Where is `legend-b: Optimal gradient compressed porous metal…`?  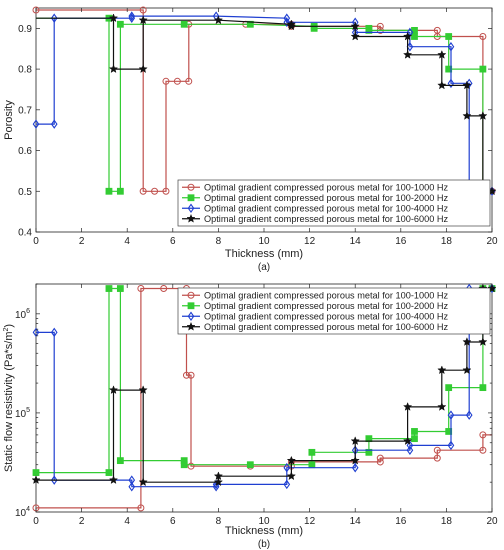 legend-b: Optimal gradient compressed porous metal… is located at coordinates (334, 311).